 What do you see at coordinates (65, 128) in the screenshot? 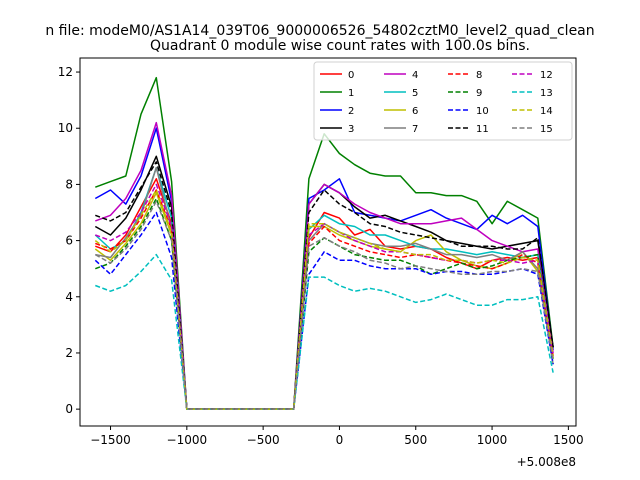
I see `y-tick-label: 10` at bounding box center [65, 128].